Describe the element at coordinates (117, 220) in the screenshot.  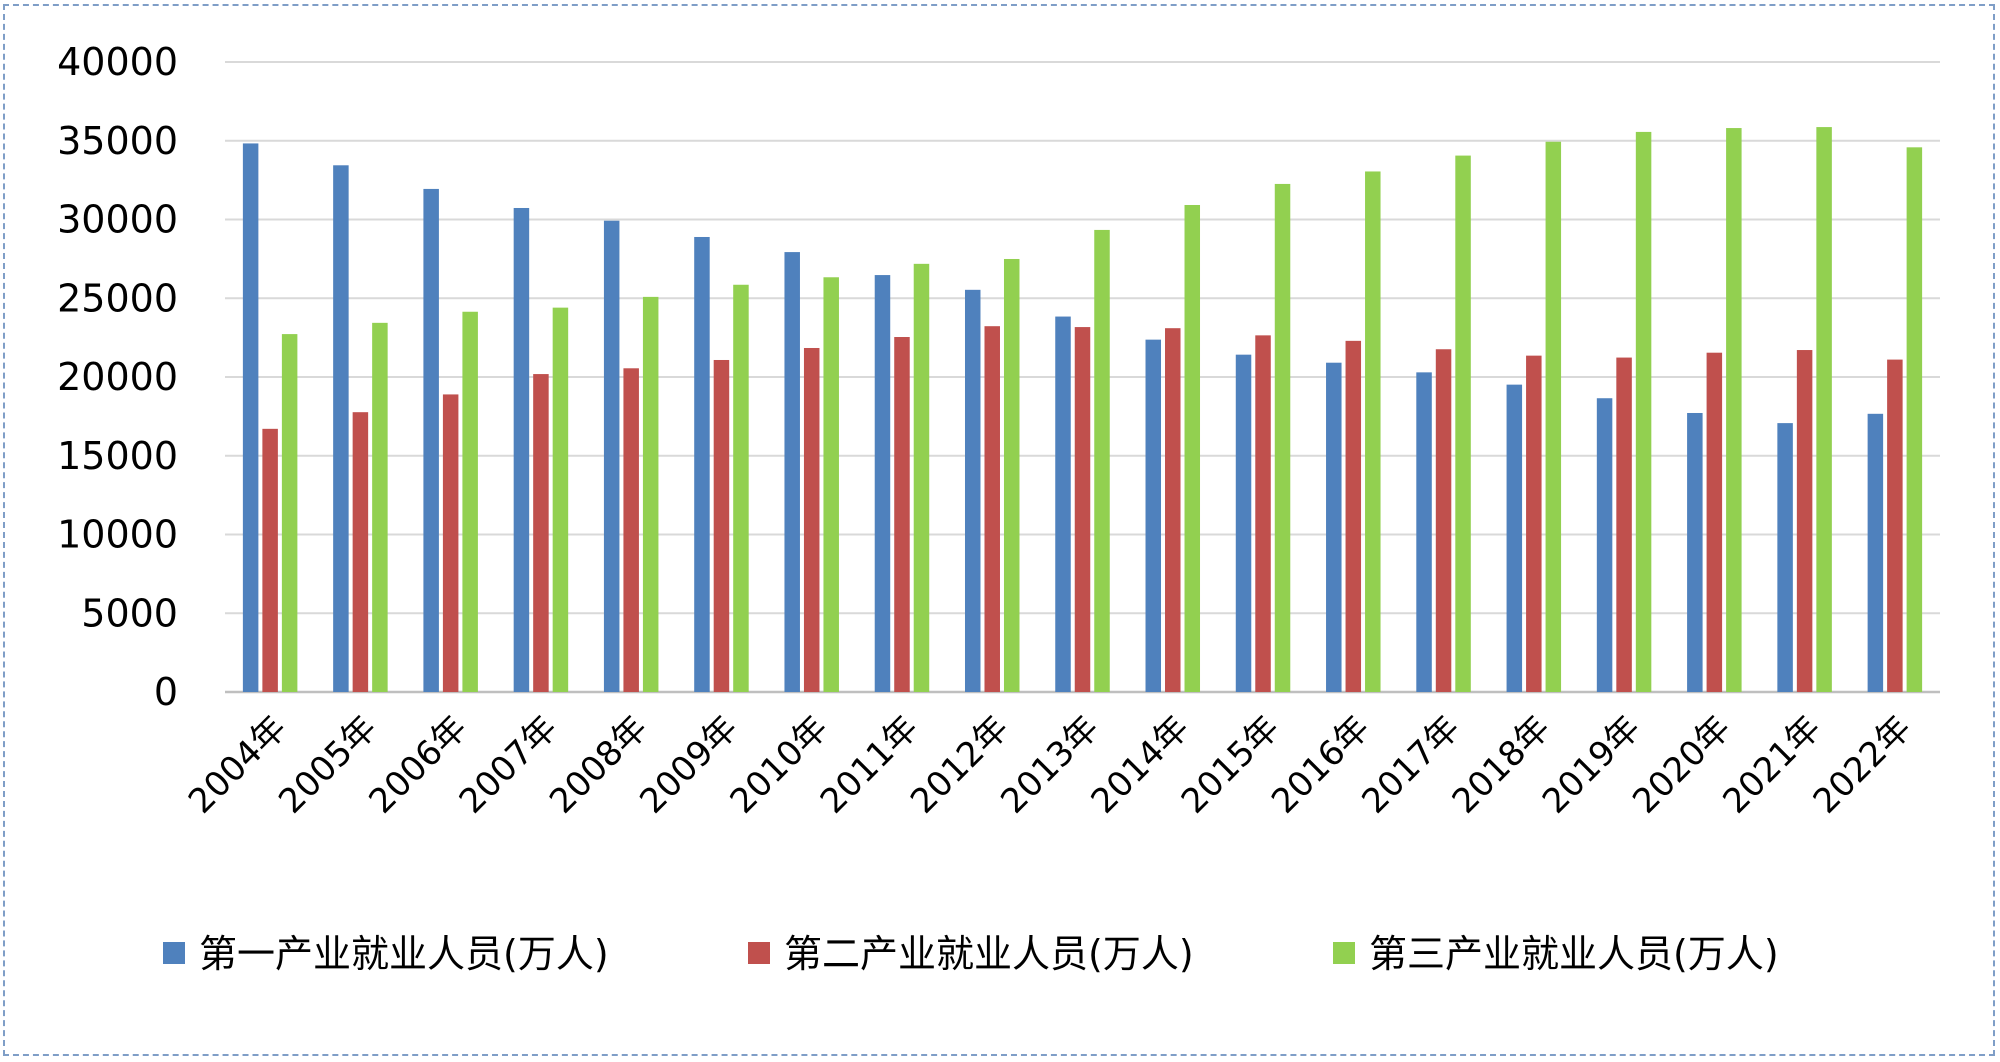
I see `y-tick-label: 30000` at that location.